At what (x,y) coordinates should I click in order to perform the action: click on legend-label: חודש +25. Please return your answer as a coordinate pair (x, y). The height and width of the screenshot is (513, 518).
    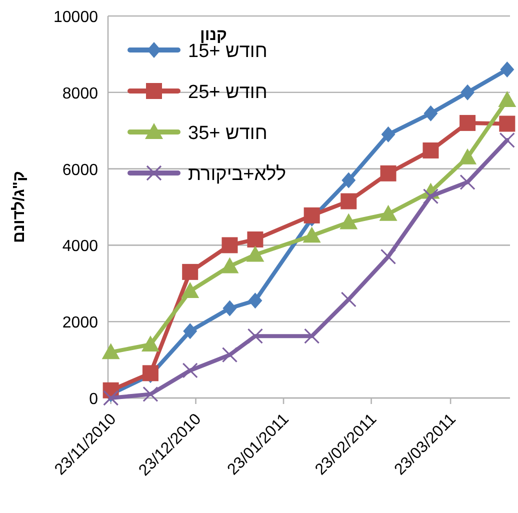
    Looking at the image, I should click on (228, 92).